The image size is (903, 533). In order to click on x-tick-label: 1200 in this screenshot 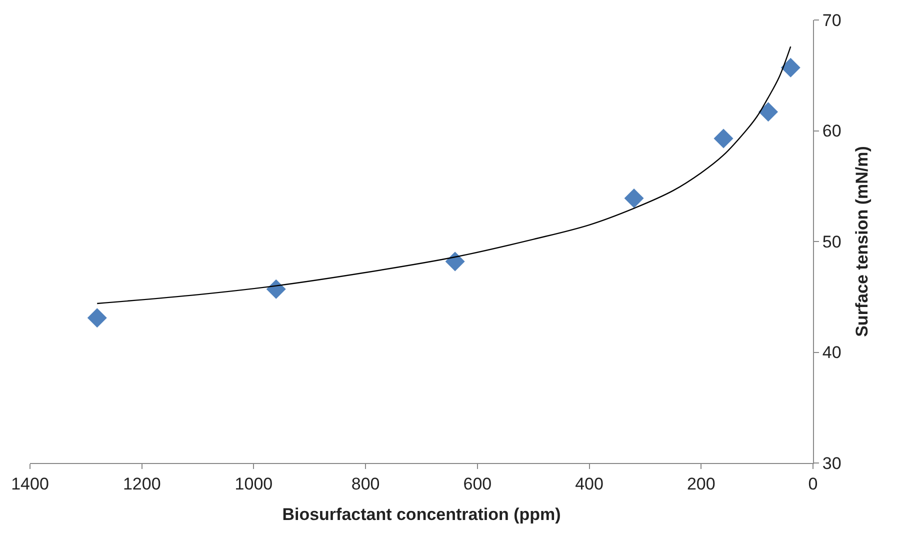, I will do `click(141, 484)`.